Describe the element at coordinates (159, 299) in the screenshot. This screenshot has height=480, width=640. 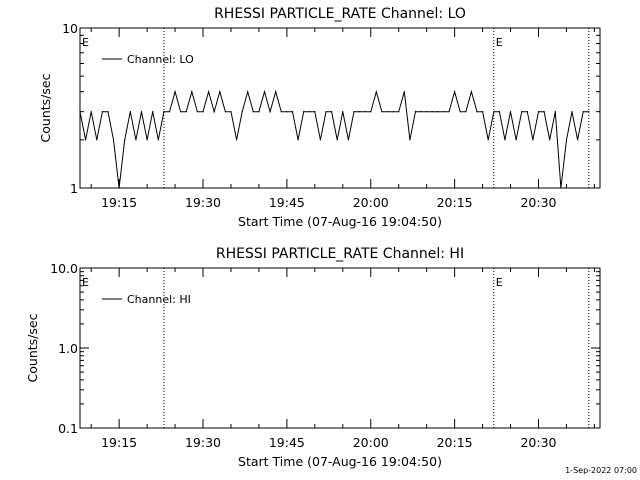
I see `legend-label: Channel: HI` at that location.